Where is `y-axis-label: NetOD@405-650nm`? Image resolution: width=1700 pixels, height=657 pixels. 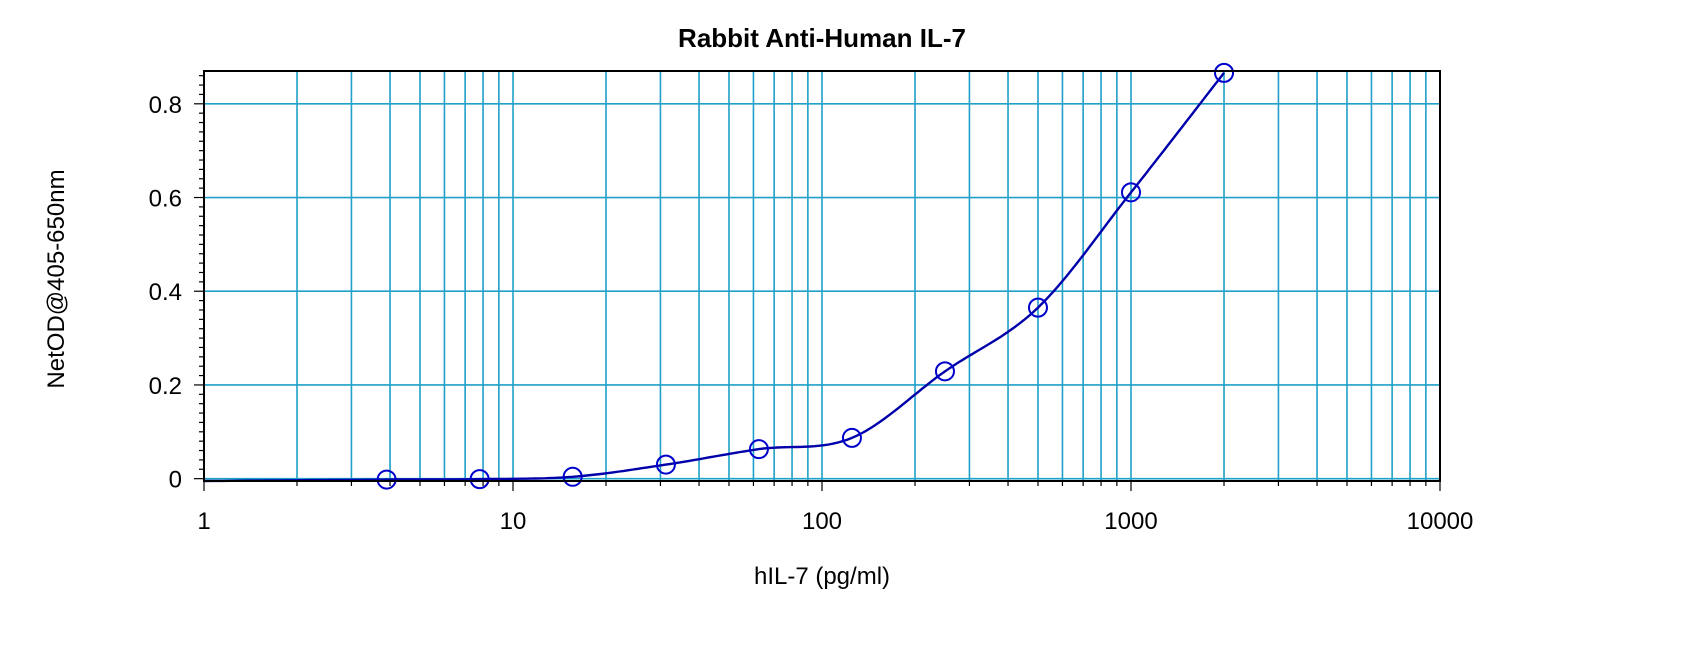
y-axis-label: NetOD@405-650nm is located at coordinates (56, 278).